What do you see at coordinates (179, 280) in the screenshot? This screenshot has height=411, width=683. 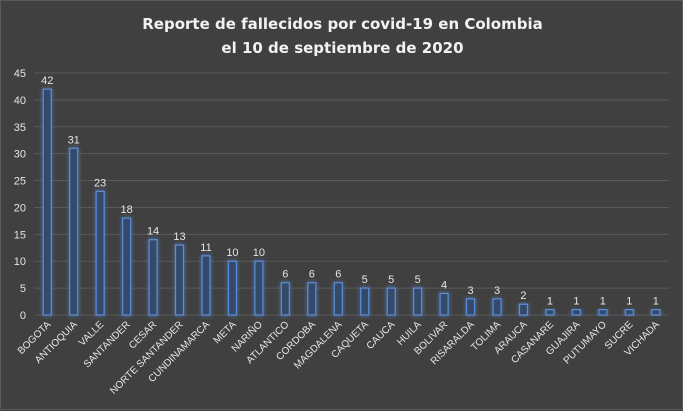 I see `bar-norte-santander` at bounding box center [179, 280].